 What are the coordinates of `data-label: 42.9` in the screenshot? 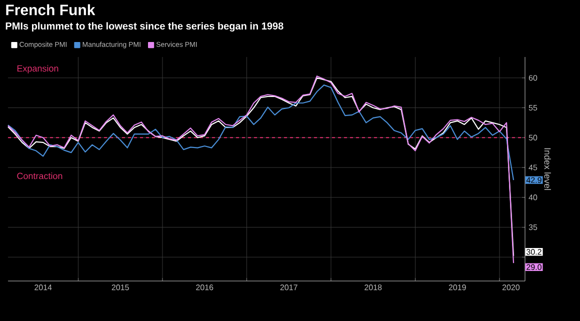 It's located at (534, 180).